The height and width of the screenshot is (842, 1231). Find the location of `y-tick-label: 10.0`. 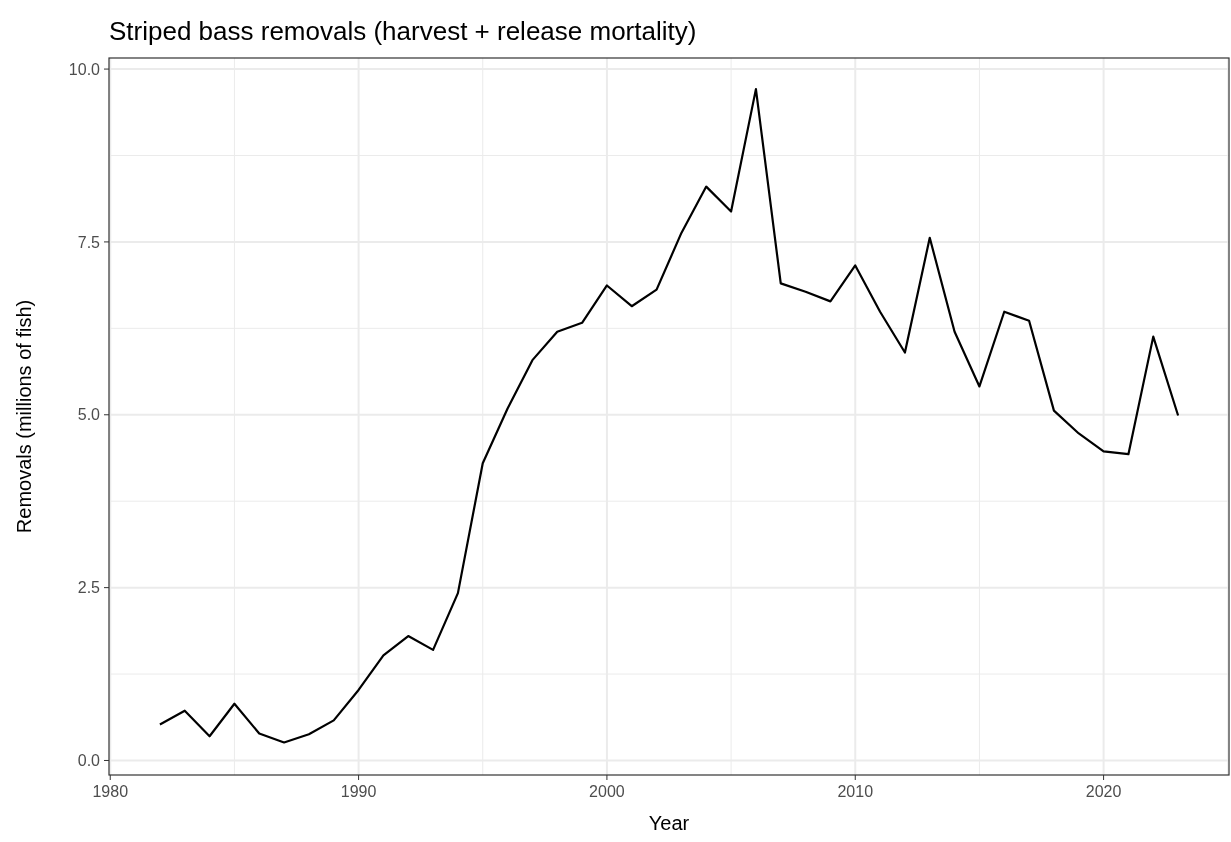

y-tick-label: 10.0 is located at coordinates (84, 69).